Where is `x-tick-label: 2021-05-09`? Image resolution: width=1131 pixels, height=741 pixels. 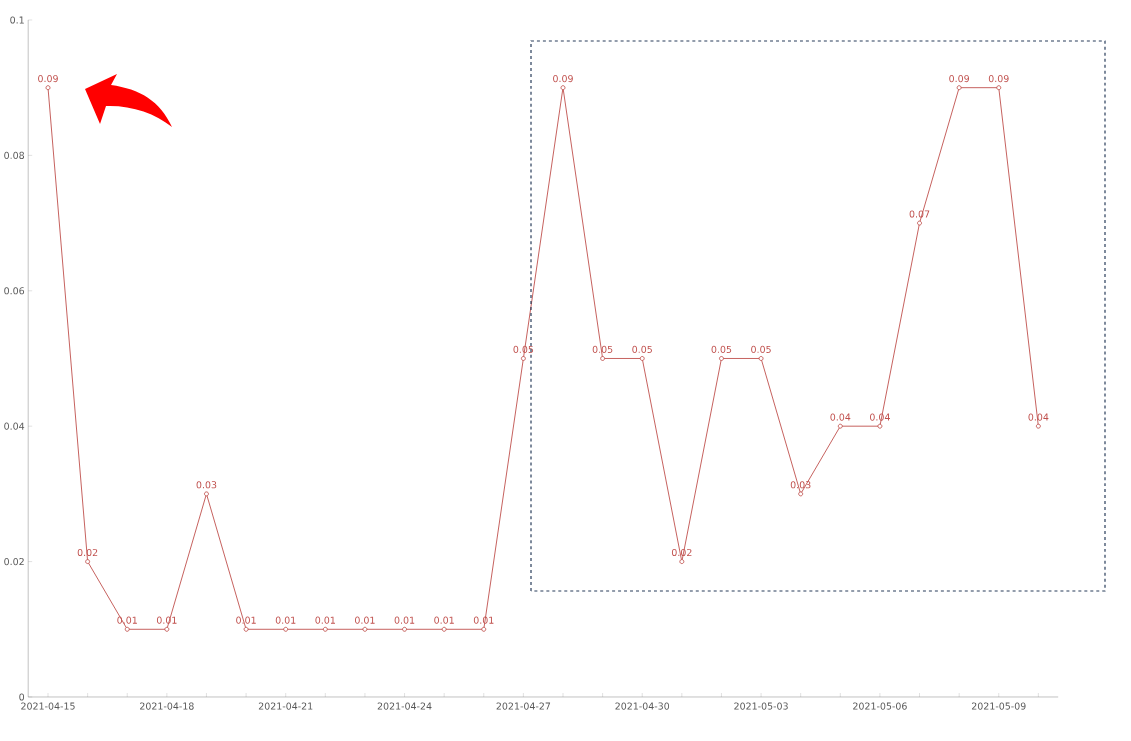 x-tick-label: 2021-05-09 is located at coordinates (998, 706).